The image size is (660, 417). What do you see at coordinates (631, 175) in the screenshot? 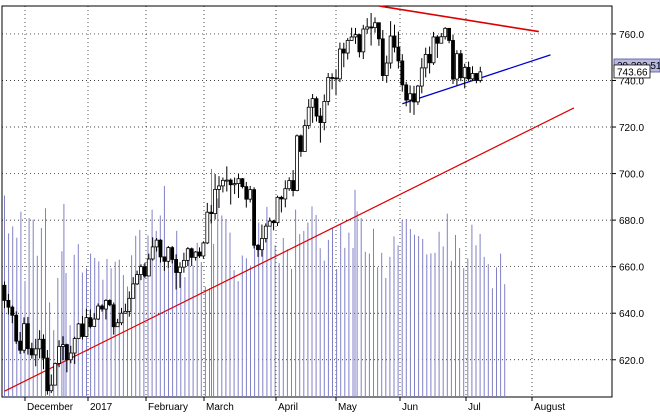
I see `y-tick-label: 700.0` at bounding box center [631, 175].